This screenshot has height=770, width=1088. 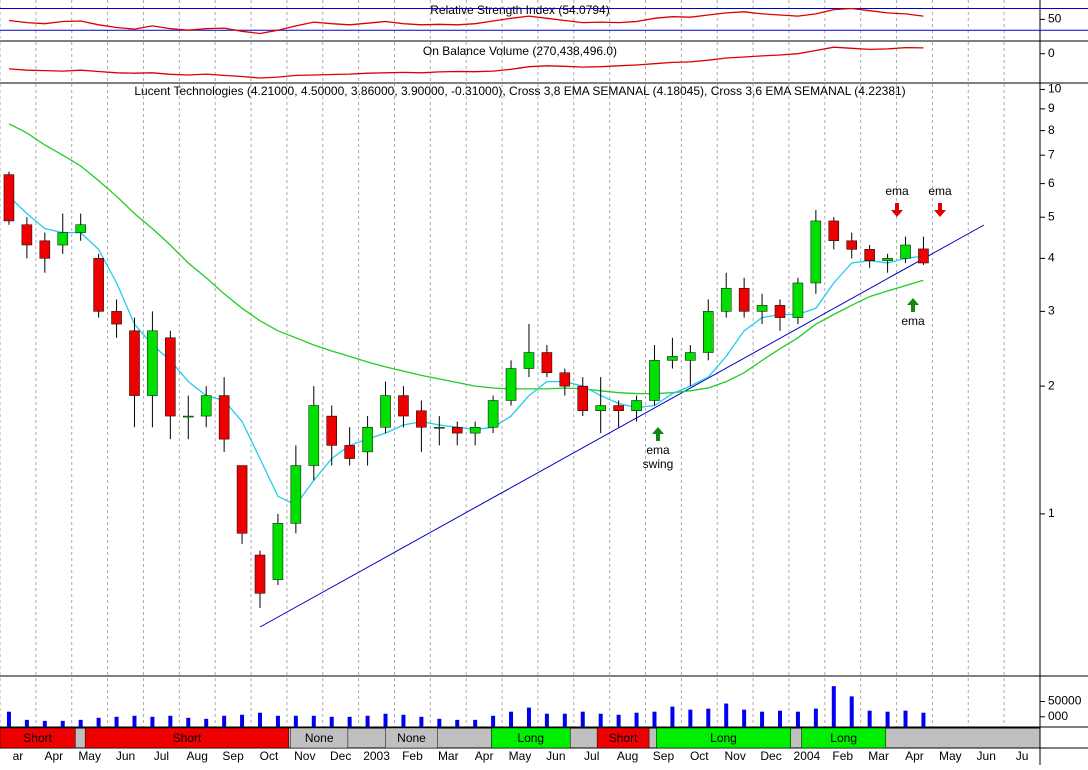 What do you see at coordinates (658, 464) in the screenshot?
I see `annotation: swing` at bounding box center [658, 464].